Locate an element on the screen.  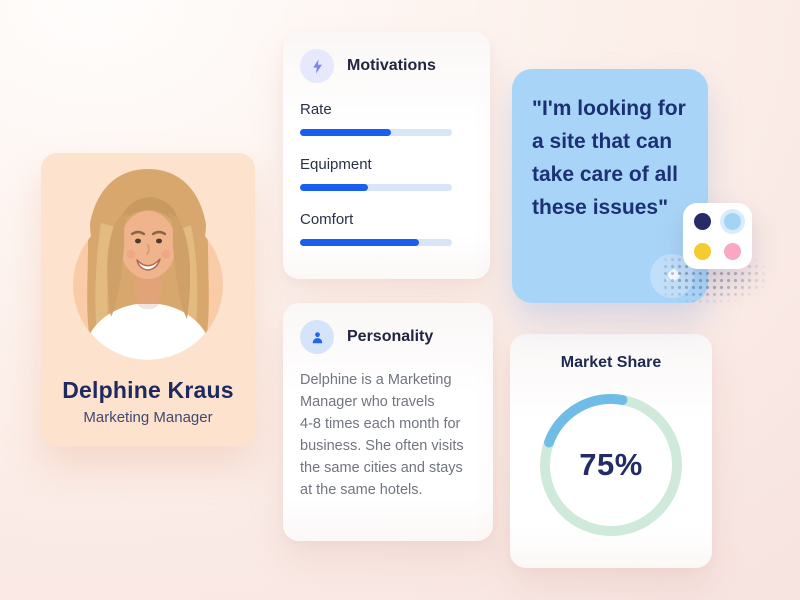
motivation-label: Rate is located at coordinates (316, 109).